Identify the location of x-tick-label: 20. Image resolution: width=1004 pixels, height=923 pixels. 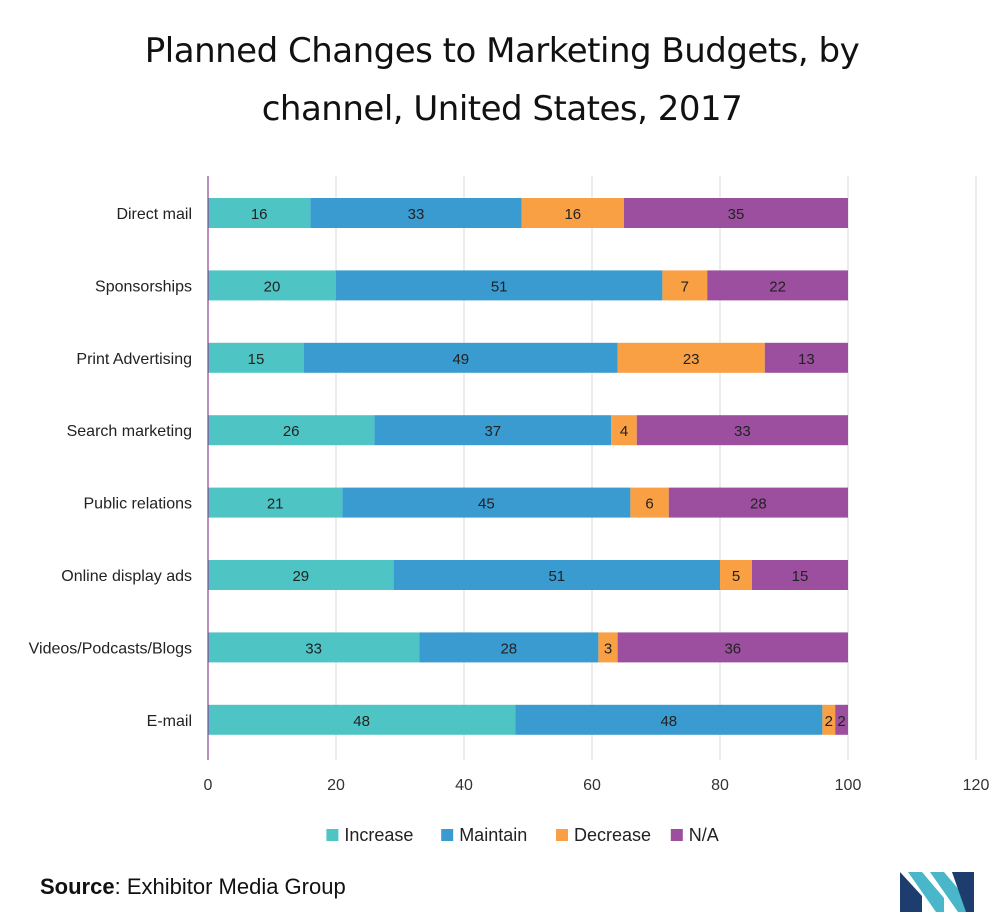
(336, 785).